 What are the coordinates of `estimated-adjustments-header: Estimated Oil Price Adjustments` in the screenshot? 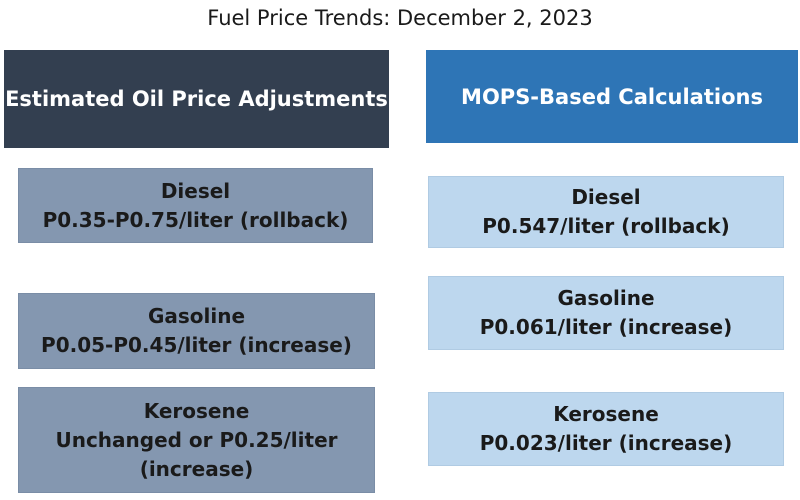 It's located at (196, 99).